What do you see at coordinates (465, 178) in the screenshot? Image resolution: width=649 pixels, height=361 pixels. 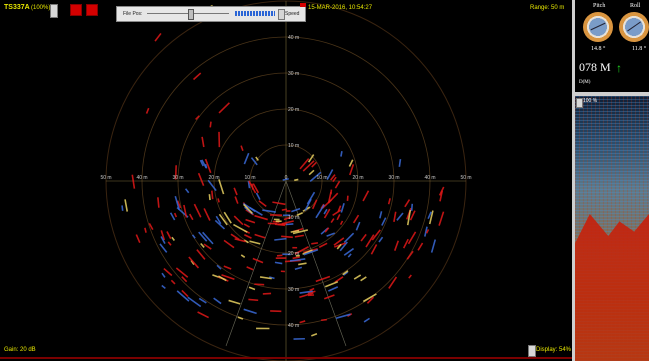 I see `horizontal-tick-label: 50 m` at bounding box center [465, 178].